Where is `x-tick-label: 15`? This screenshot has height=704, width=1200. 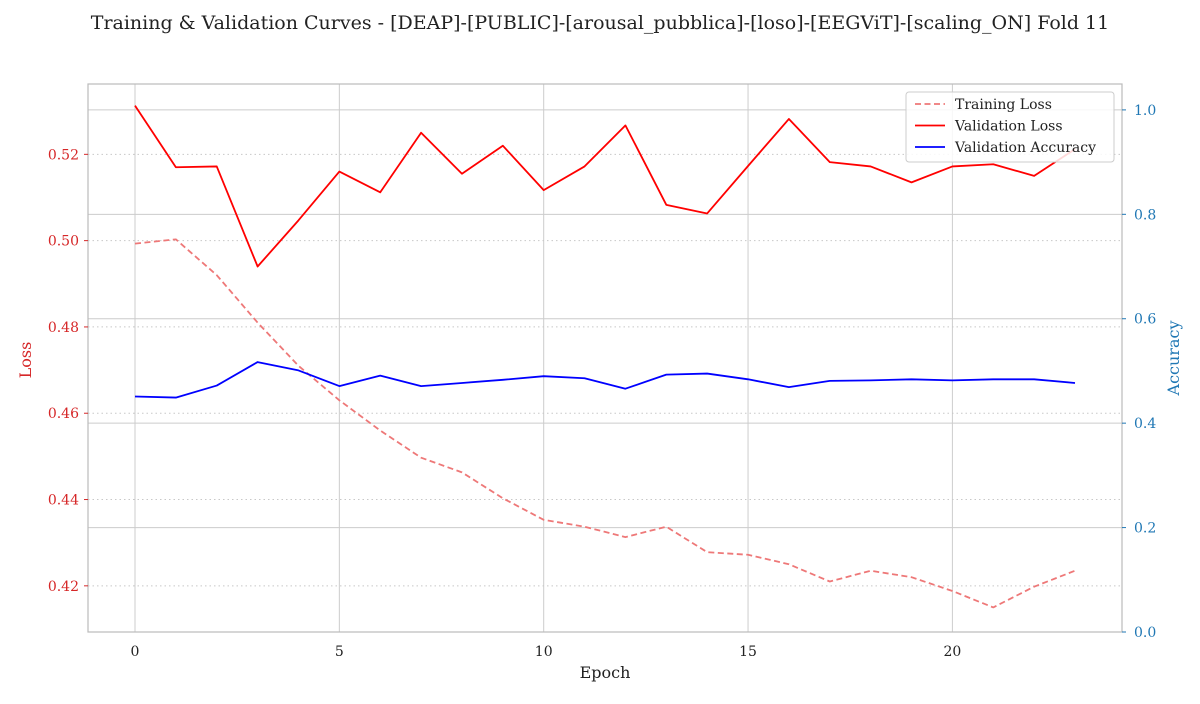
x-tick-label: 15 is located at coordinates (748, 652).